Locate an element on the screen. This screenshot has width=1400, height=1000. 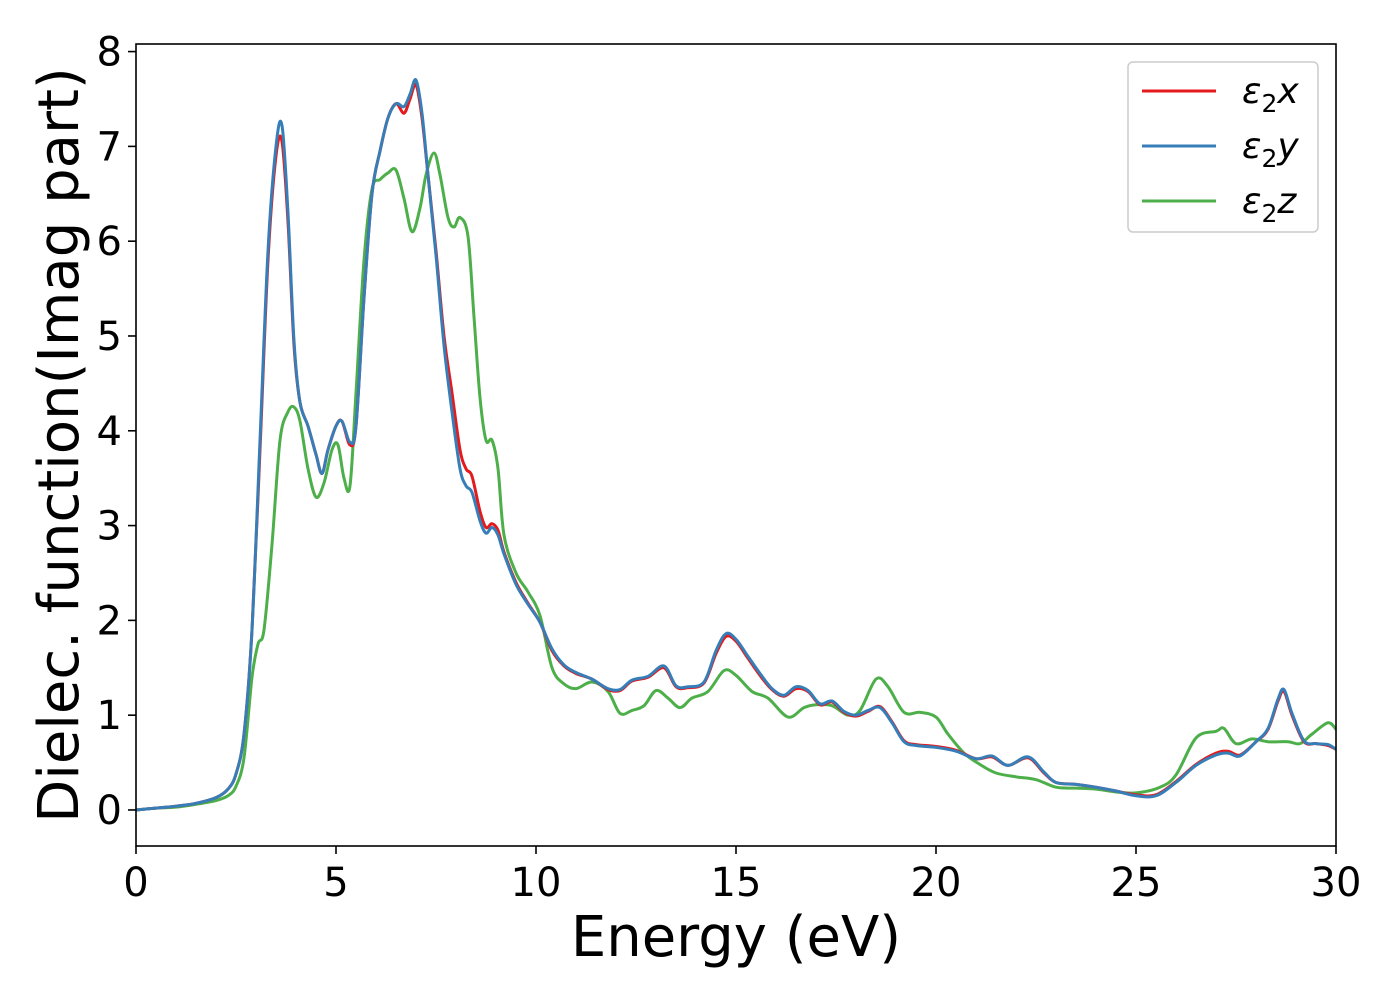
y-tick-label: 6 is located at coordinates (109, 242).